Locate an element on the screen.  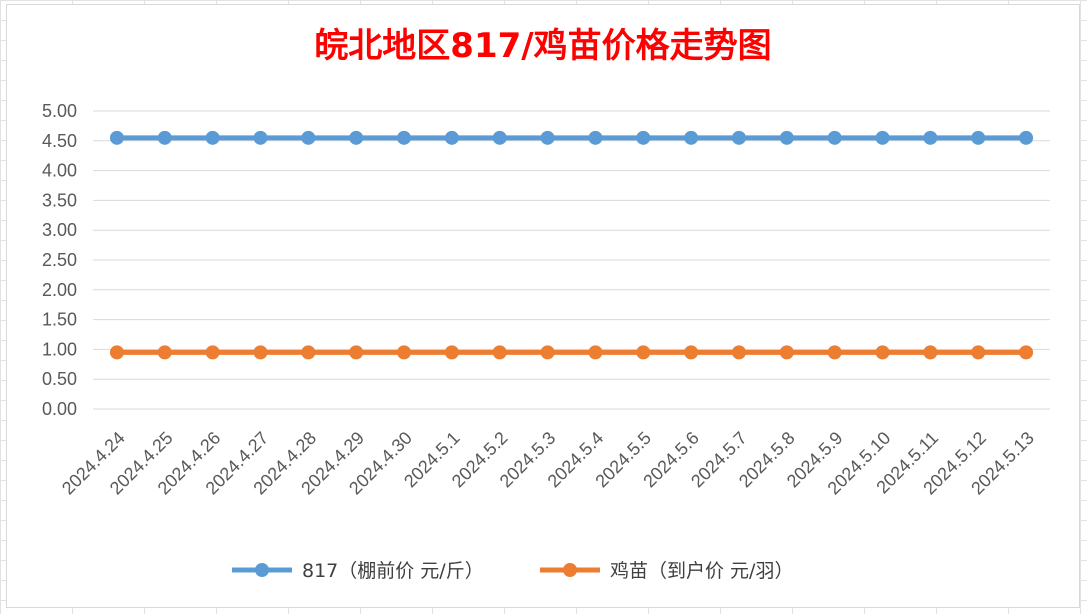
chart-title: 皖北地区817/鸡苗价格走势图 is located at coordinates (542, 46).